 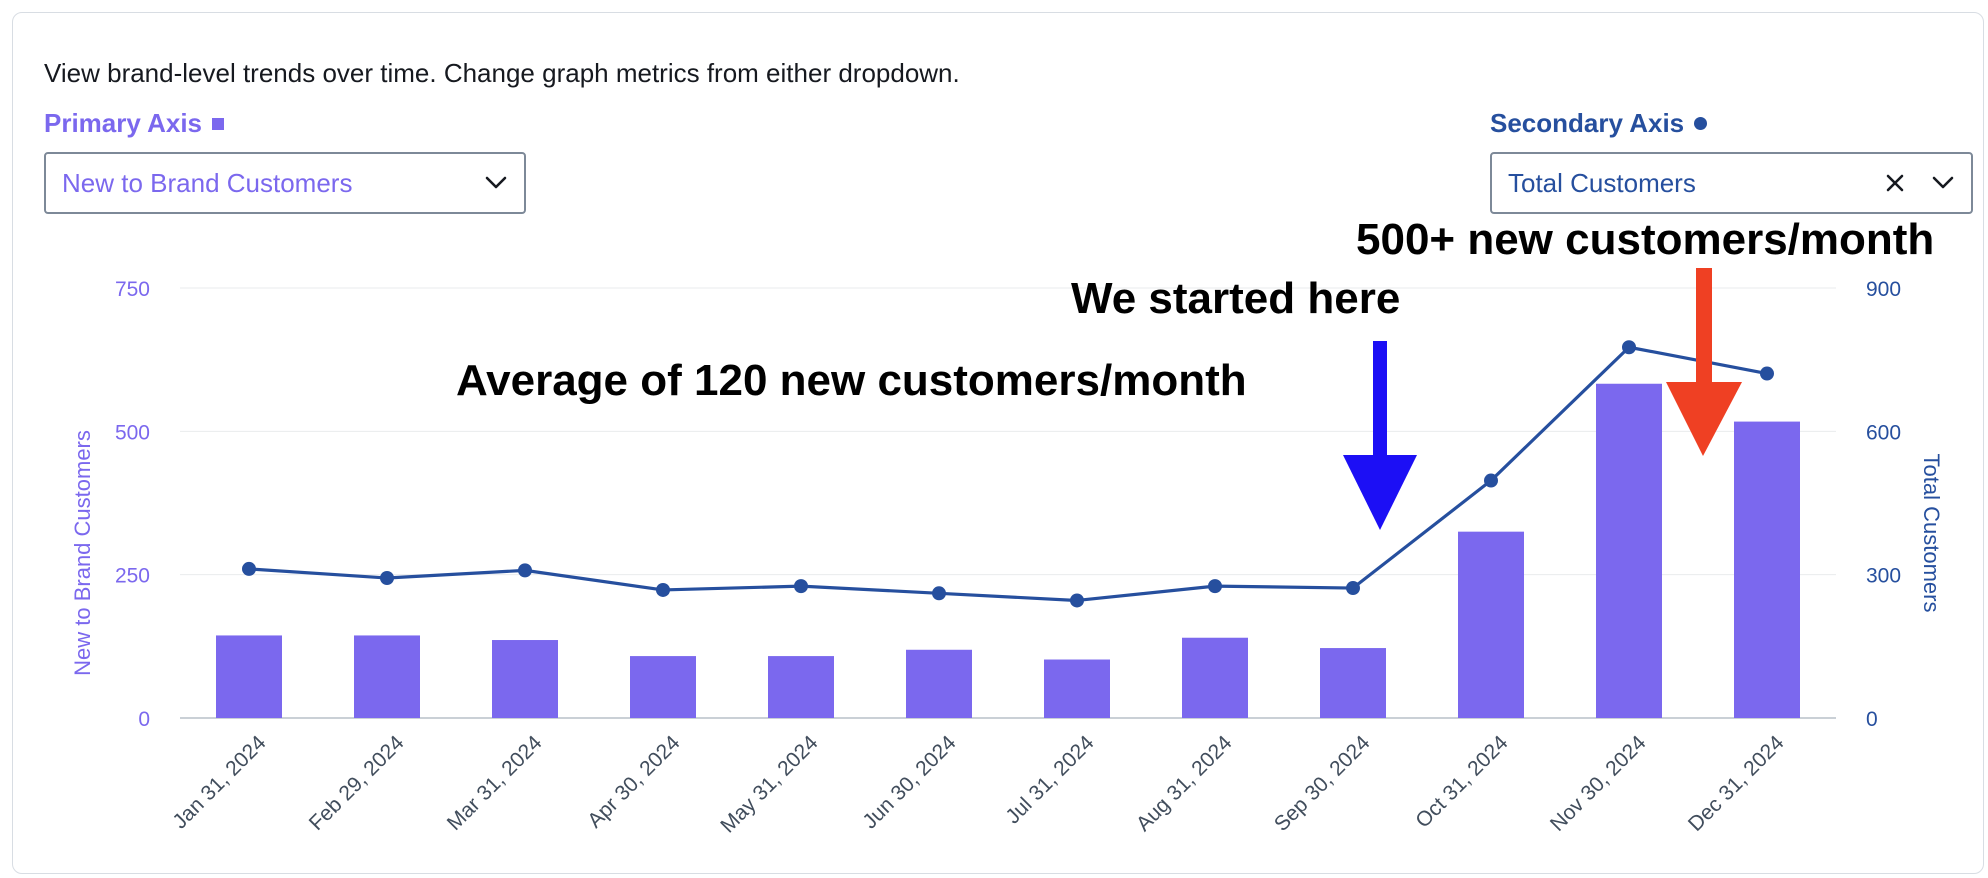 What do you see at coordinates (1602, 182) in the screenshot?
I see `secondary-axis-selected-value: Total Customers` at bounding box center [1602, 182].